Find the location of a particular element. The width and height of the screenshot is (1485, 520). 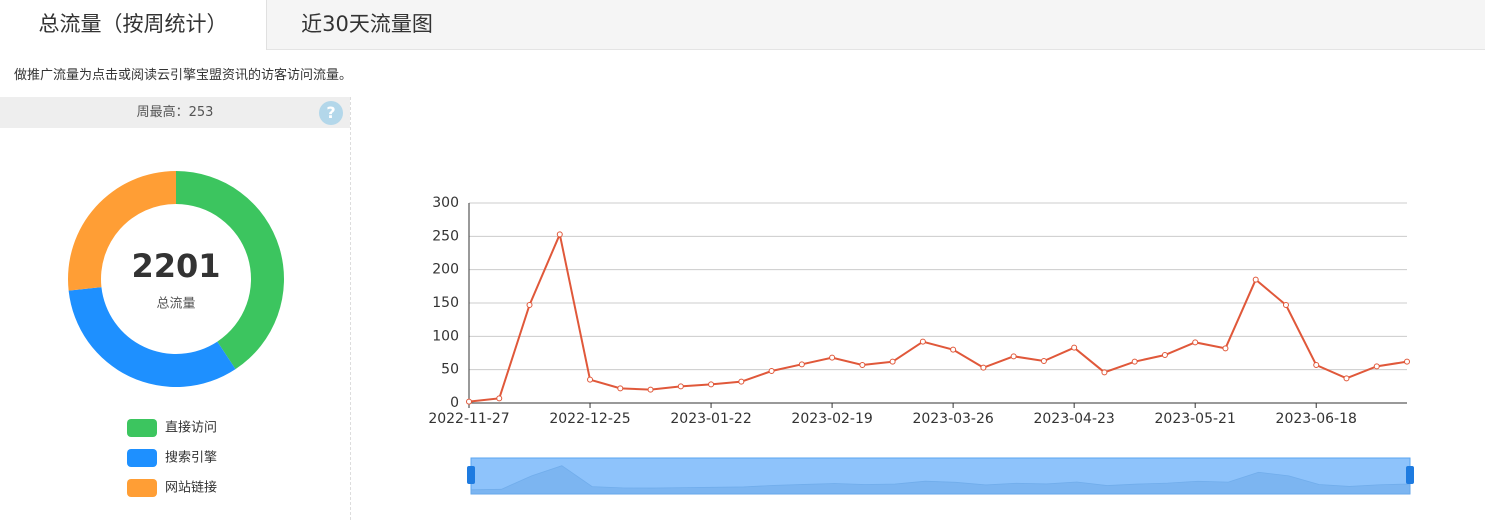

tab: 近30天流量图 is located at coordinates (367, 24).